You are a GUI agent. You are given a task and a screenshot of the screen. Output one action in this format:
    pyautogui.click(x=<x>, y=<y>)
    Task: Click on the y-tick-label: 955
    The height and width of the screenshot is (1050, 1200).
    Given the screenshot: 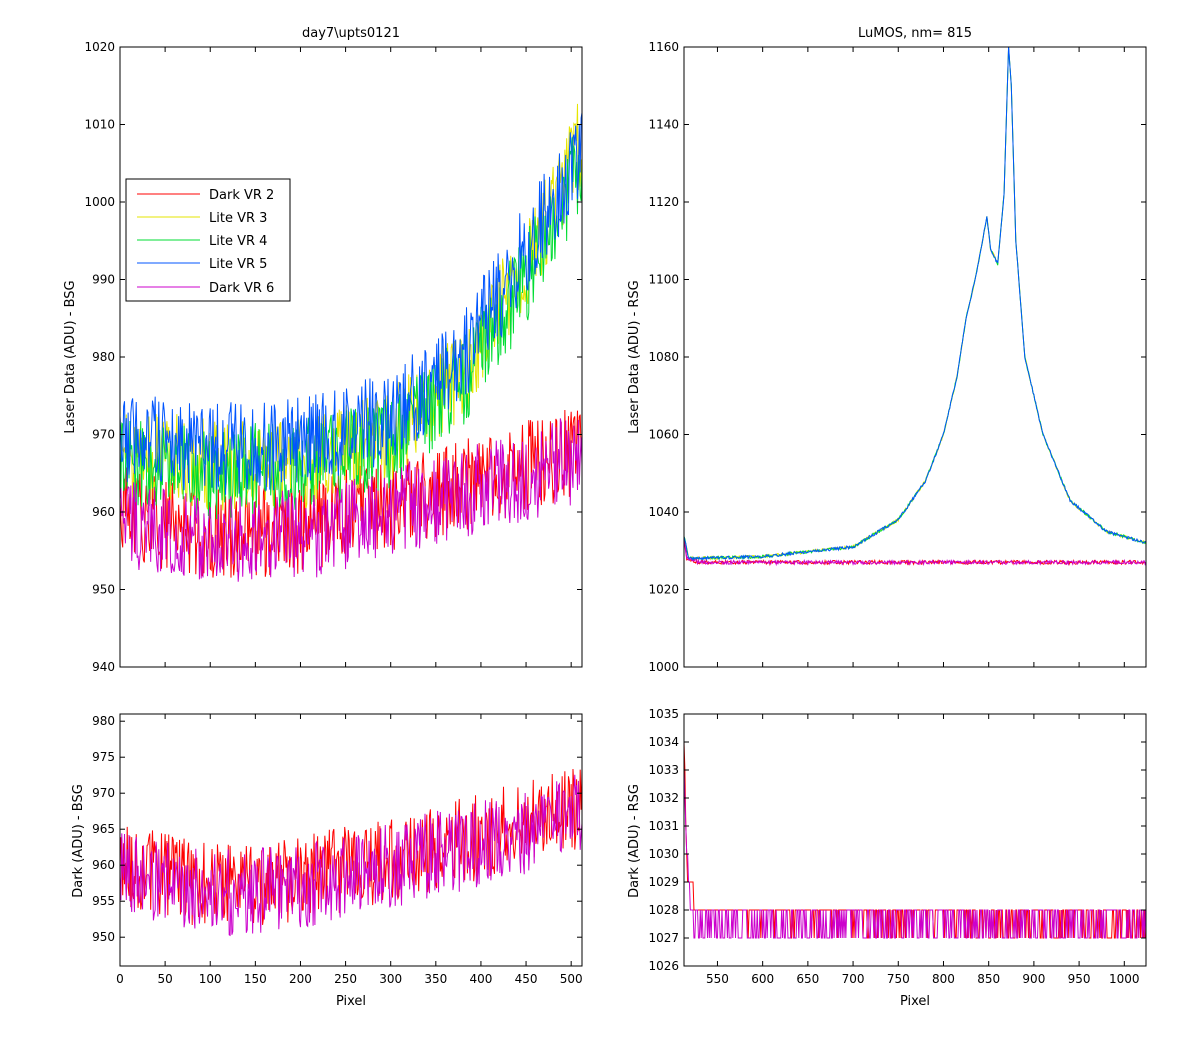 What is the action you would take?
    pyautogui.click(x=103, y=901)
    